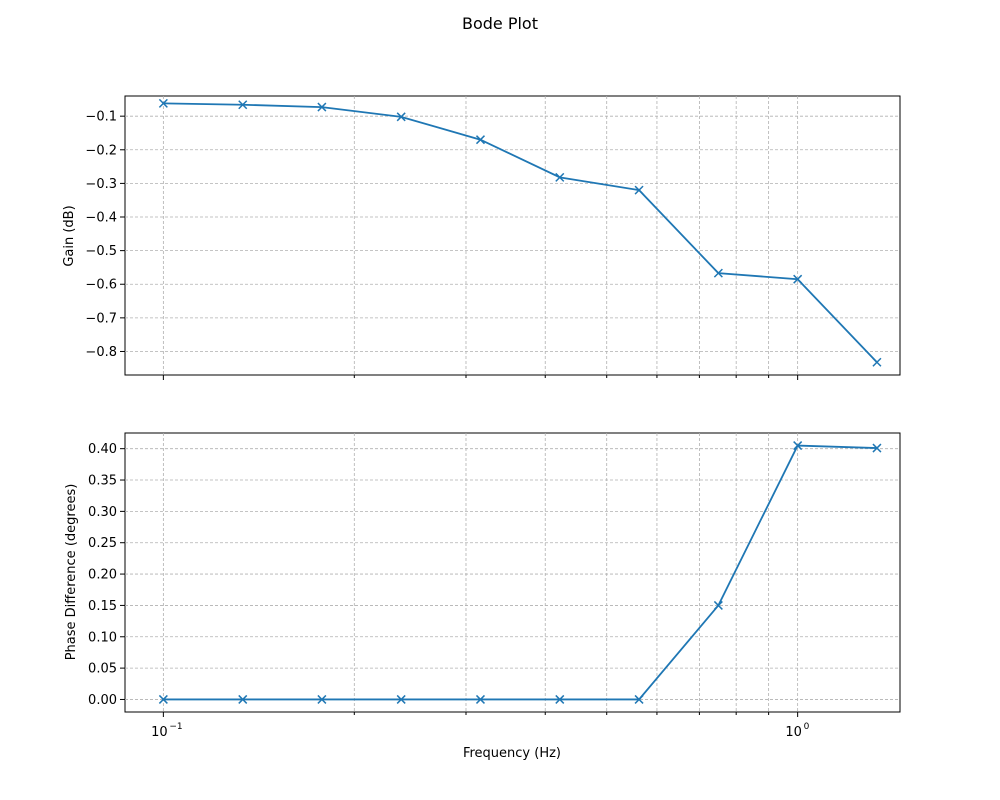  What do you see at coordinates (102, 449) in the screenshot?
I see `phase-y-tick-label: 0.40` at bounding box center [102, 449].